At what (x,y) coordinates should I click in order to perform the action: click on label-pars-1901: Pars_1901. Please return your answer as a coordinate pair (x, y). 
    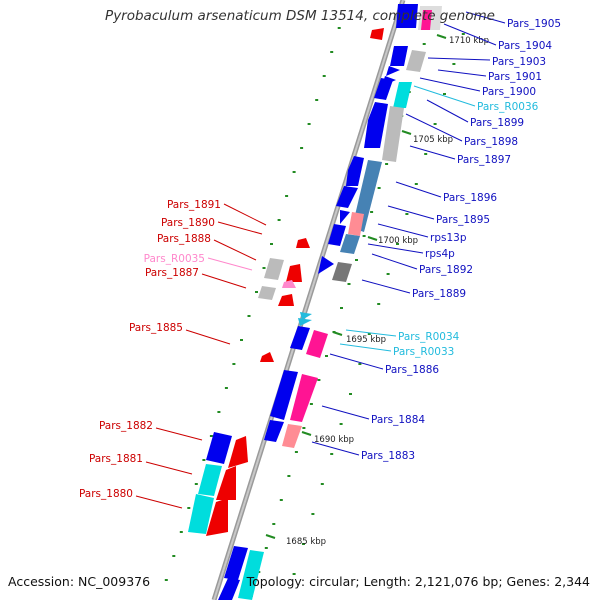
    Looking at the image, I should click on (515, 77).